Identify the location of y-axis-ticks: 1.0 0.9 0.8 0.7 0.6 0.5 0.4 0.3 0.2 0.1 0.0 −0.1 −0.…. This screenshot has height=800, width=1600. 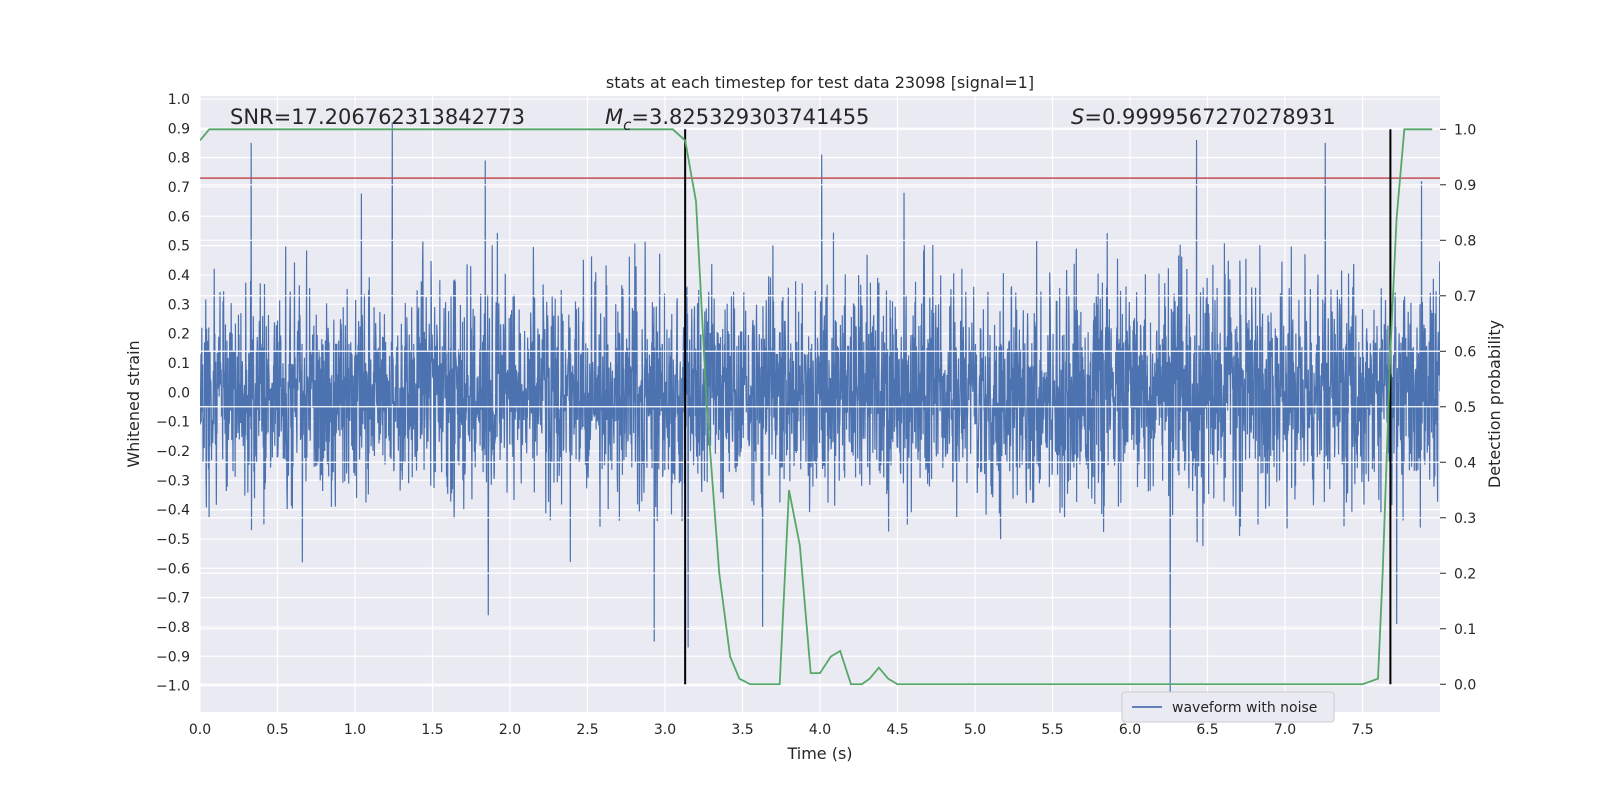
(173, 393).